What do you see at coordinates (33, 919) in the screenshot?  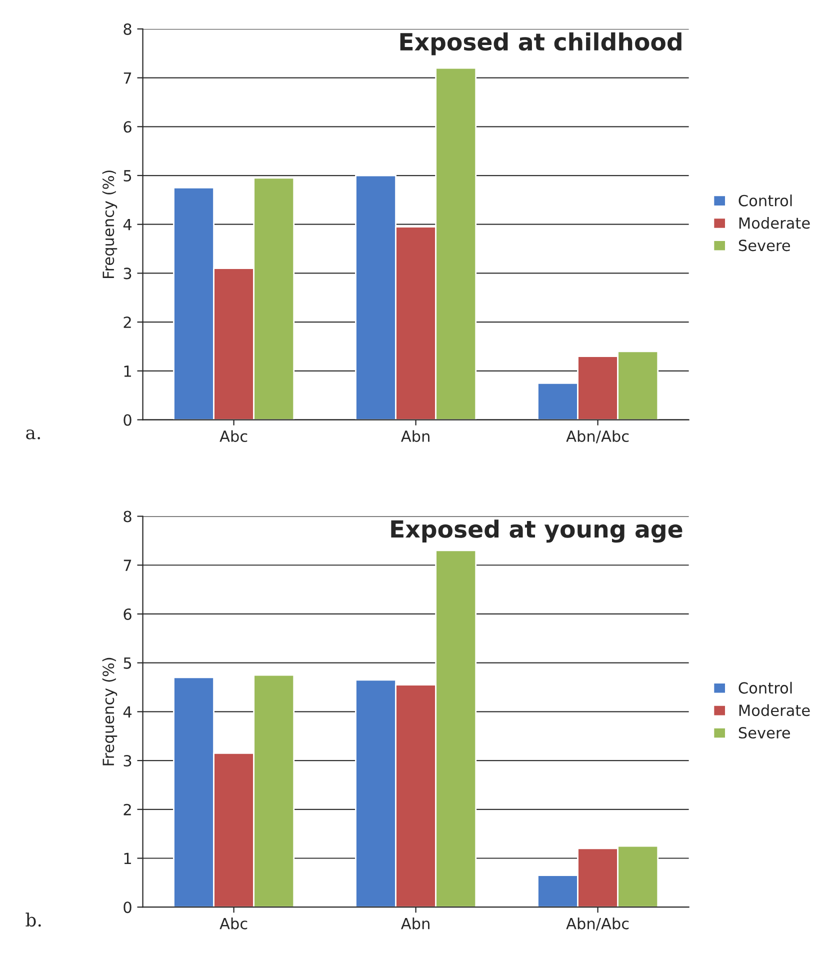 I see `text: b.` at bounding box center [33, 919].